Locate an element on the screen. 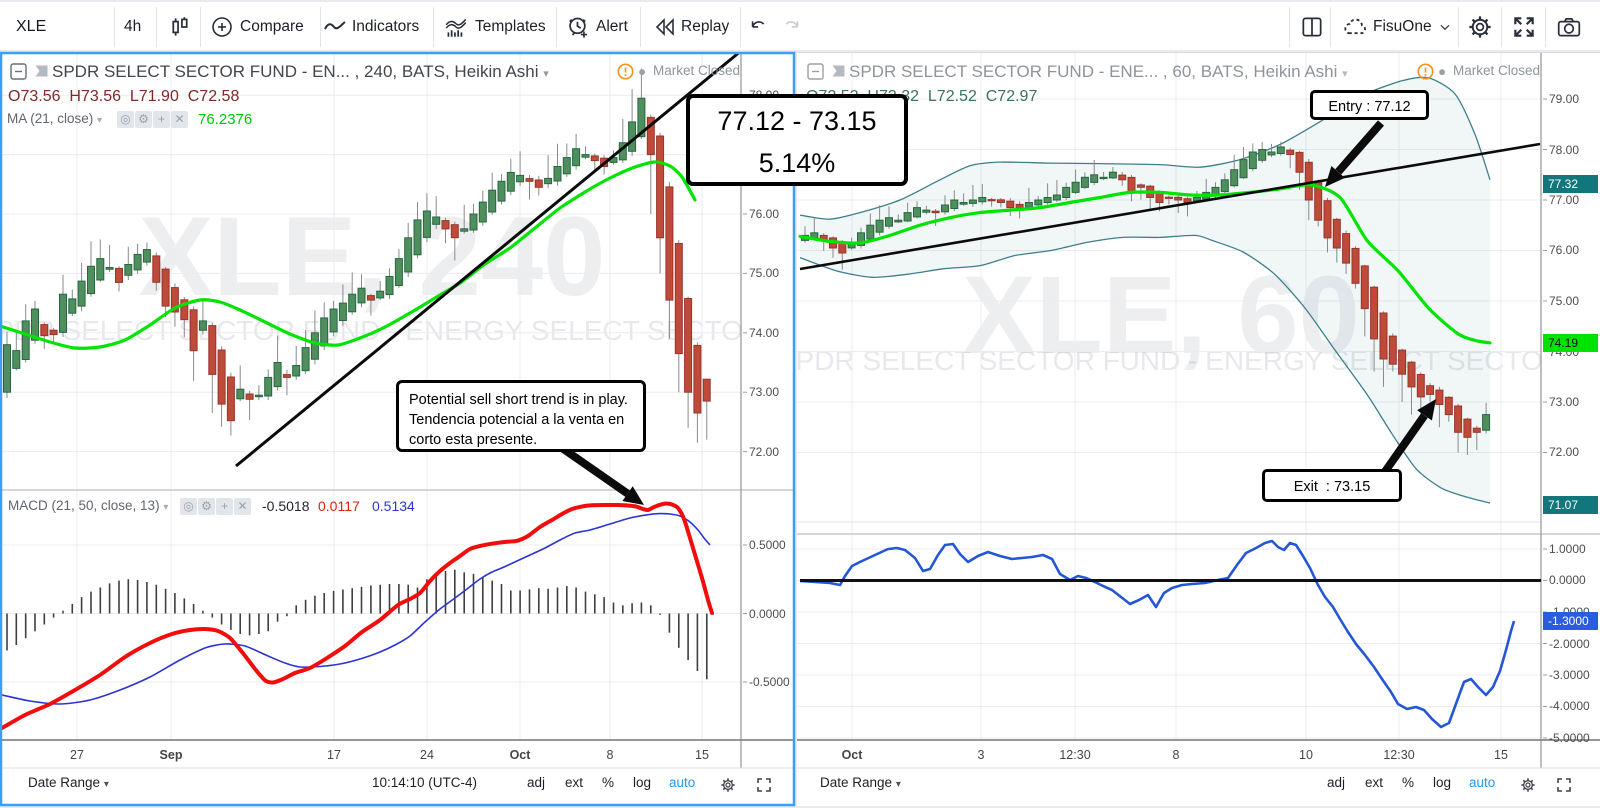  svg-text: 24 is located at coordinates (427, 755).